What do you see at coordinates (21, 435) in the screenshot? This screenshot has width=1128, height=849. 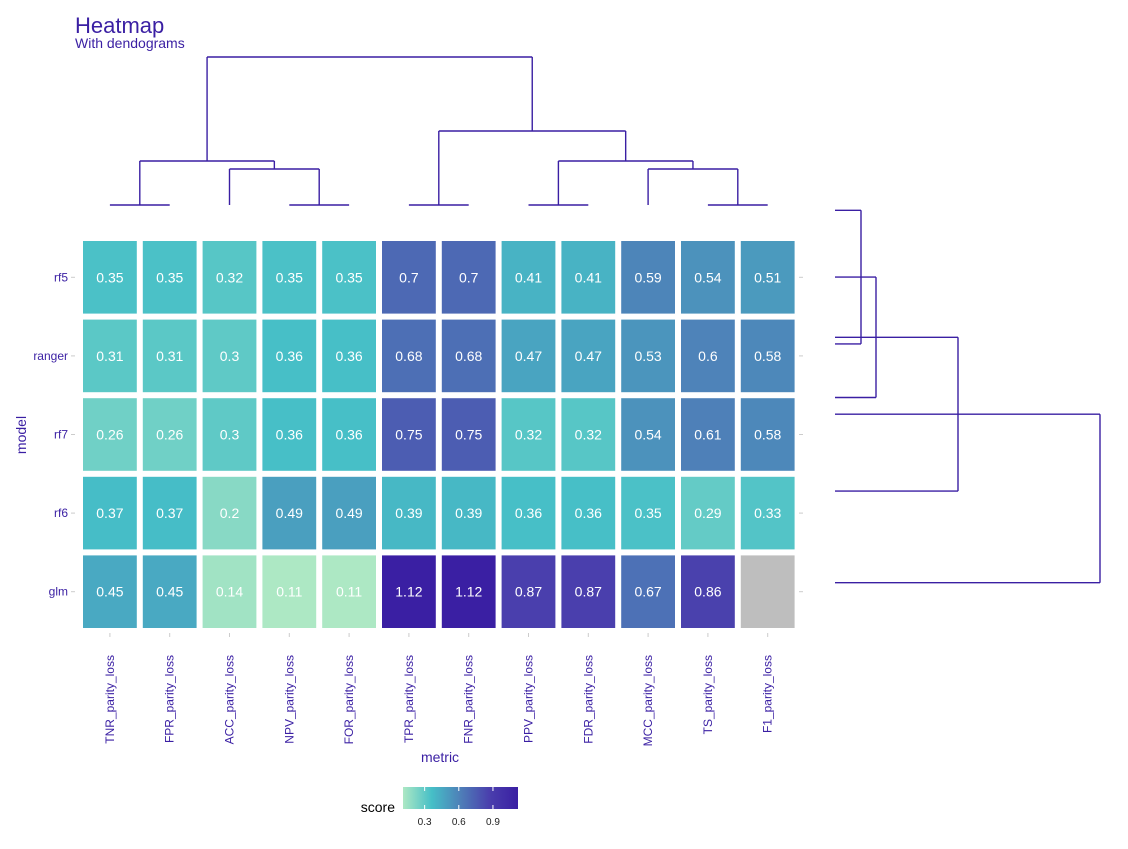 I see `y-axis-title: model` at bounding box center [21, 435].